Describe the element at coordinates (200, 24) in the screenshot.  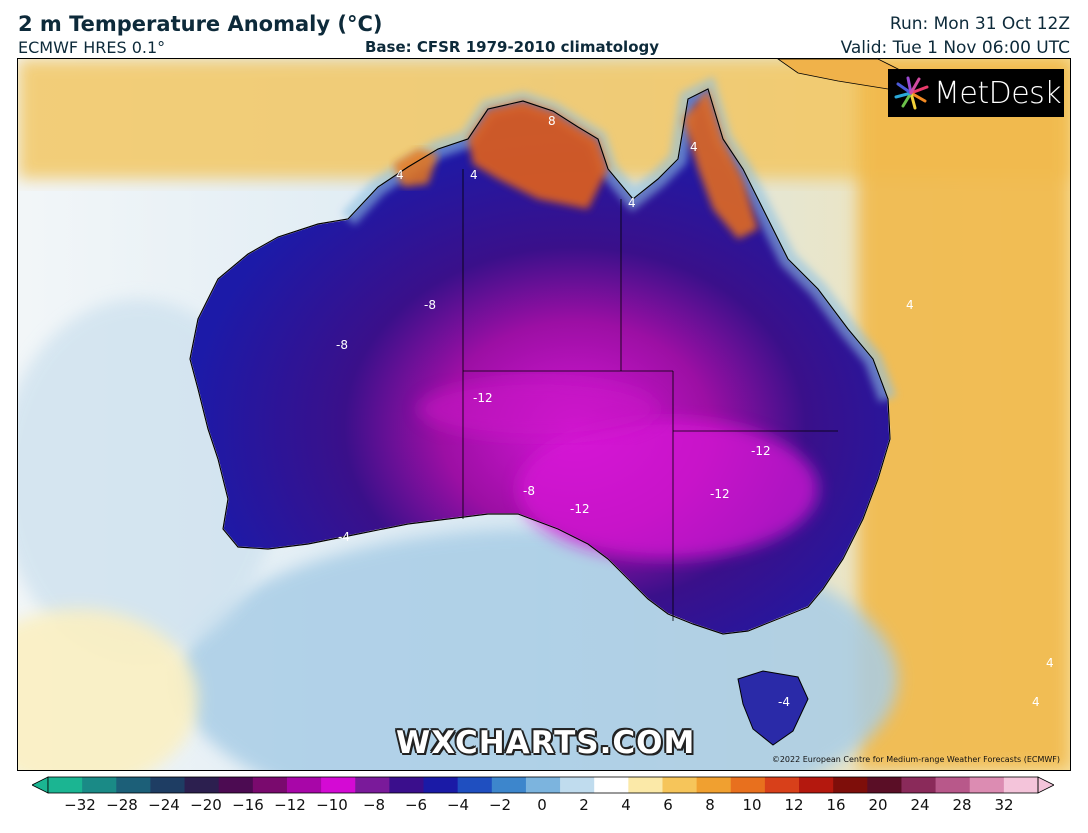
I see `chart-title: 2 m Temperature Anomaly (°C)` at that location.